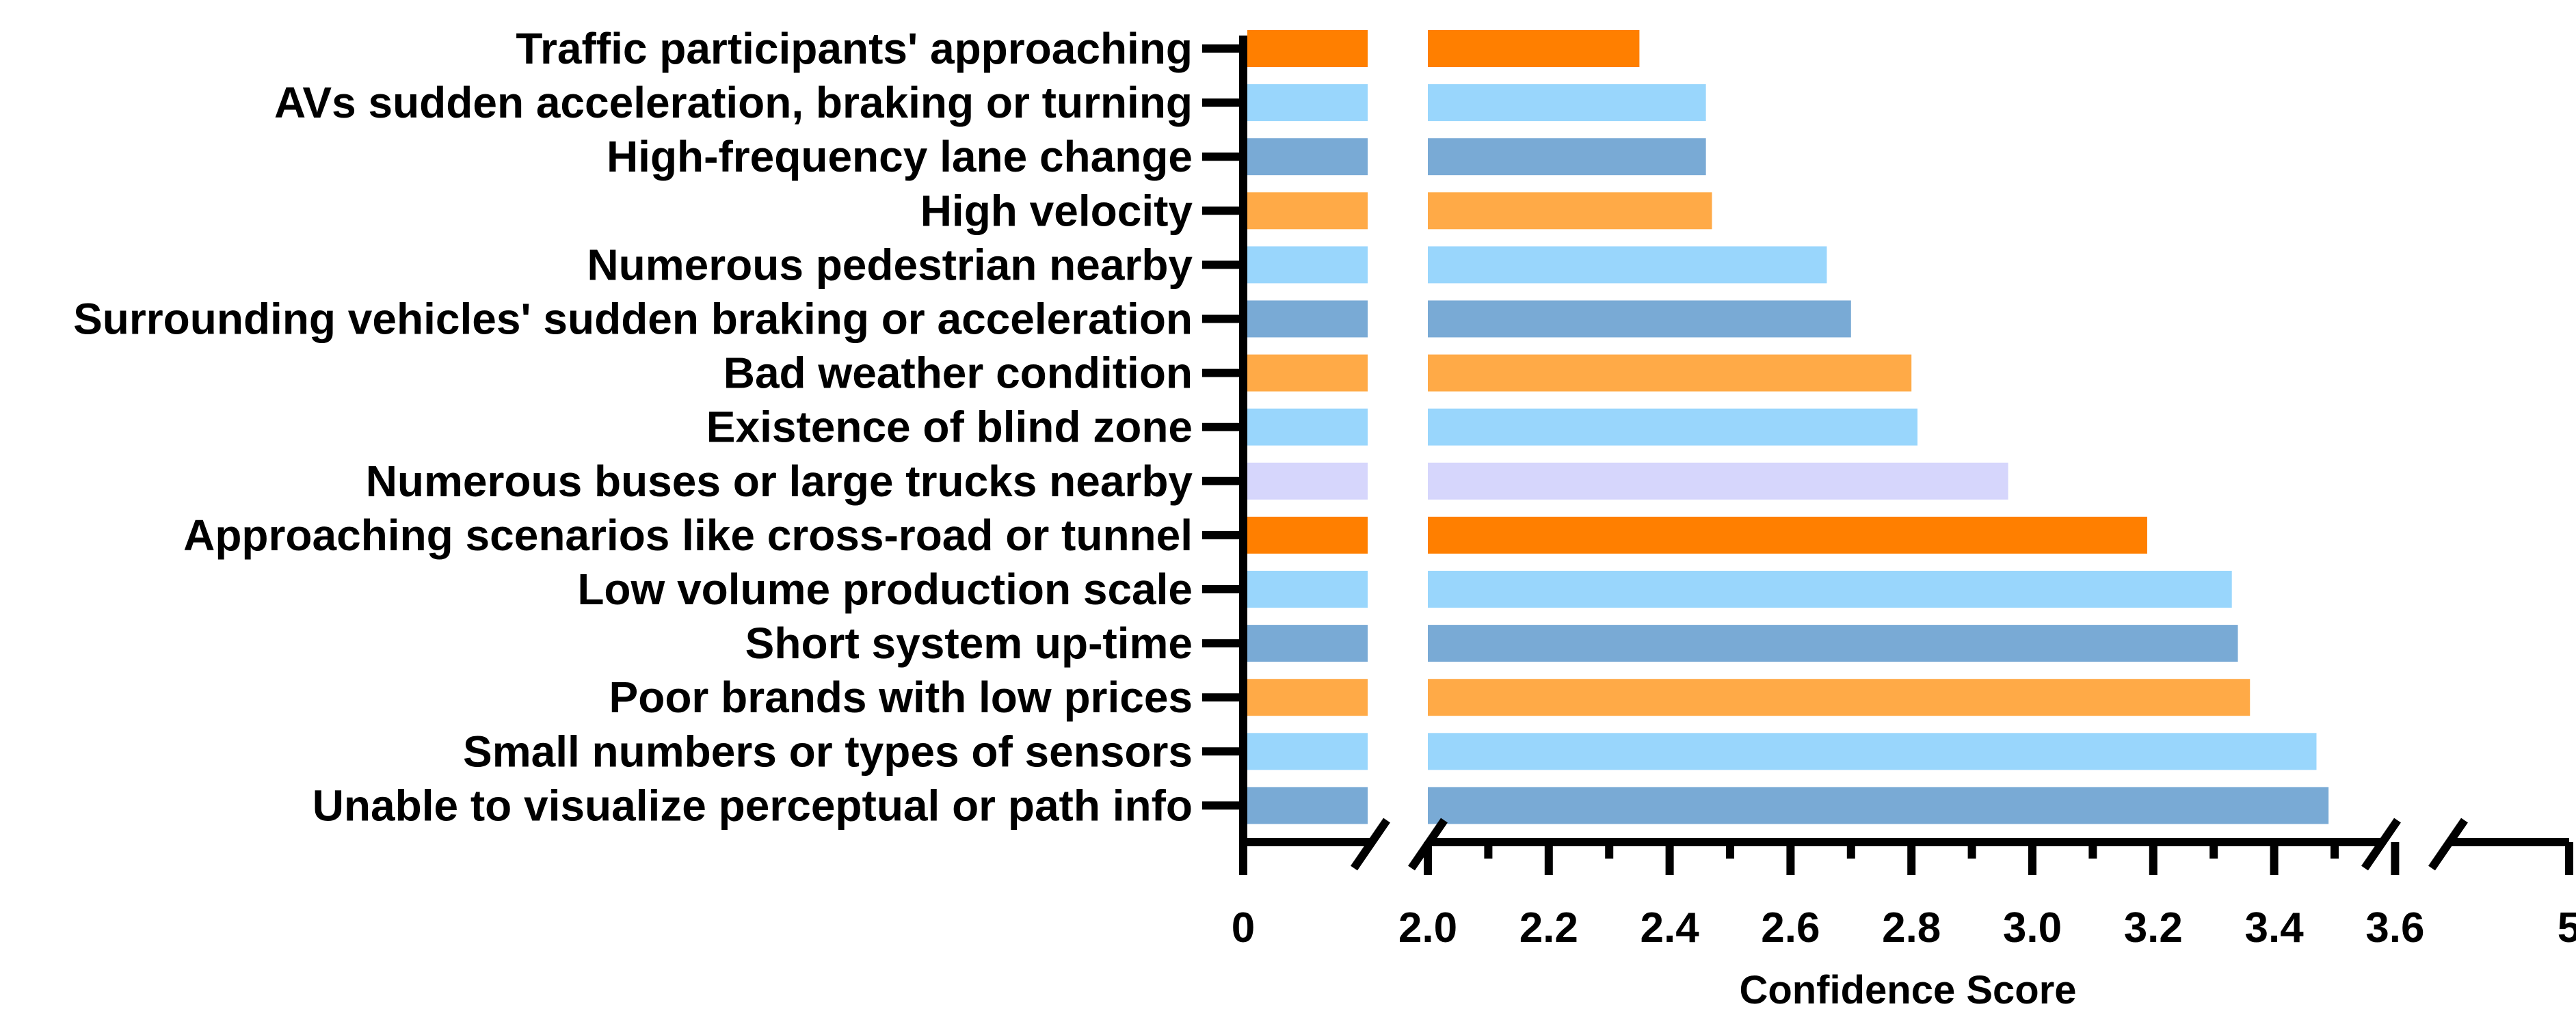 The height and width of the screenshot is (1011, 2576). What do you see at coordinates (1790, 928) in the screenshot?
I see `x-tick-label: 2.6` at bounding box center [1790, 928].